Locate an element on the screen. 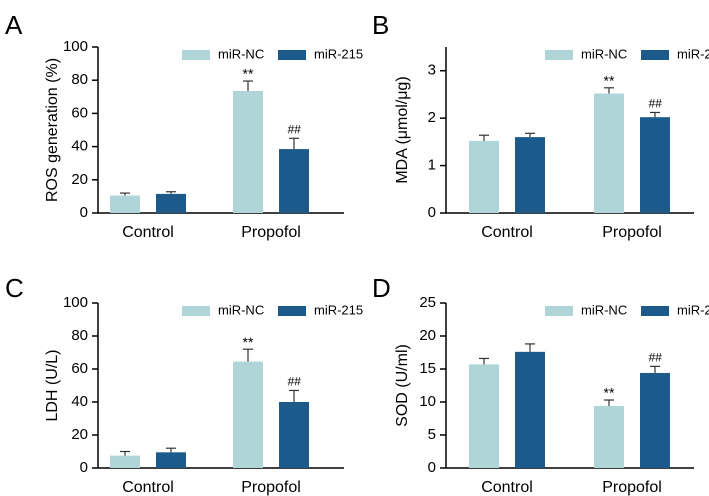  y-tick-label: 10 is located at coordinates (427, 401).